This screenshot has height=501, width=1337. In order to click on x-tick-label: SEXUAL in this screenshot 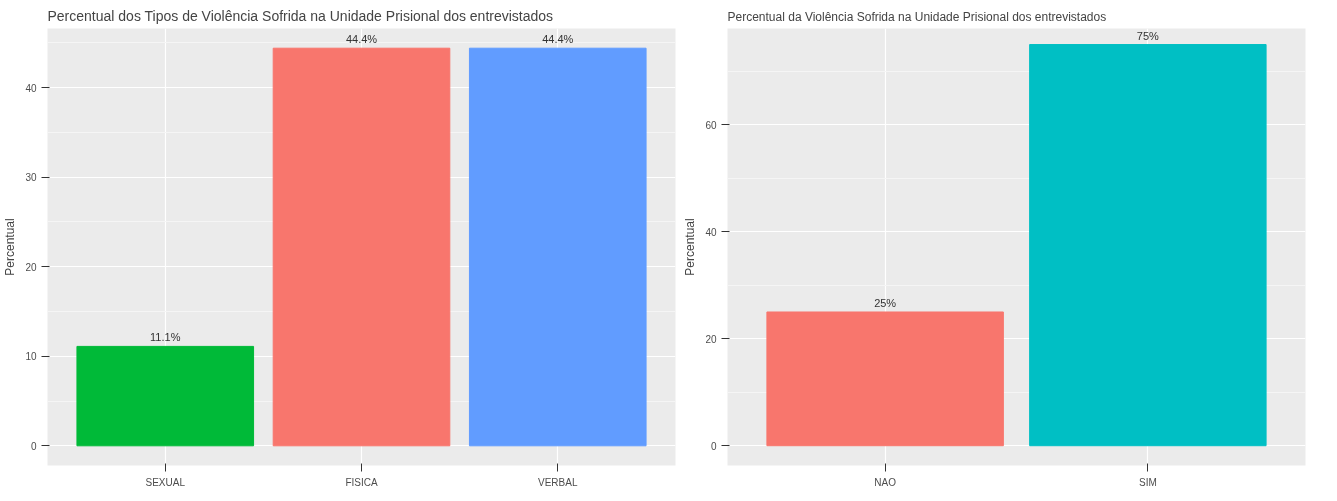, I will do `click(165, 482)`.